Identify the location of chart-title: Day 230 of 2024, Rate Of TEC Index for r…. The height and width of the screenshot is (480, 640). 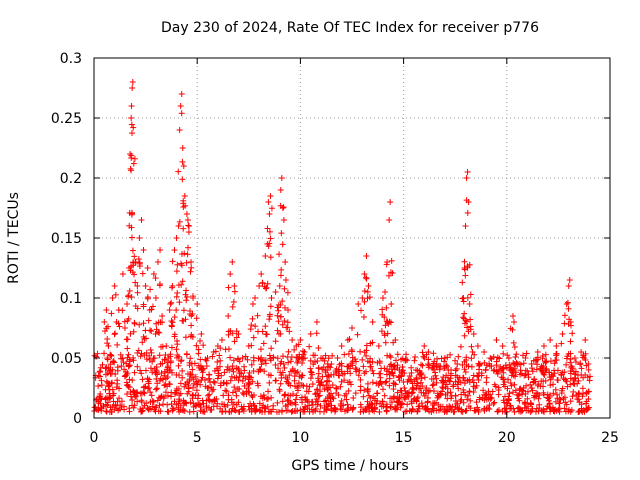
(350, 28).